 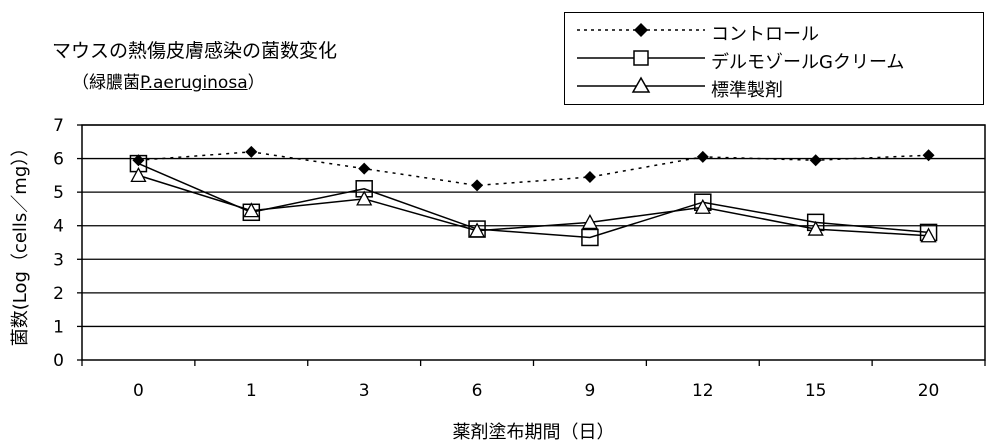 What do you see at coordinates (364, 391) in the screenshot?
I see `x-tick-label: 3` at bounding box center [364, 391].